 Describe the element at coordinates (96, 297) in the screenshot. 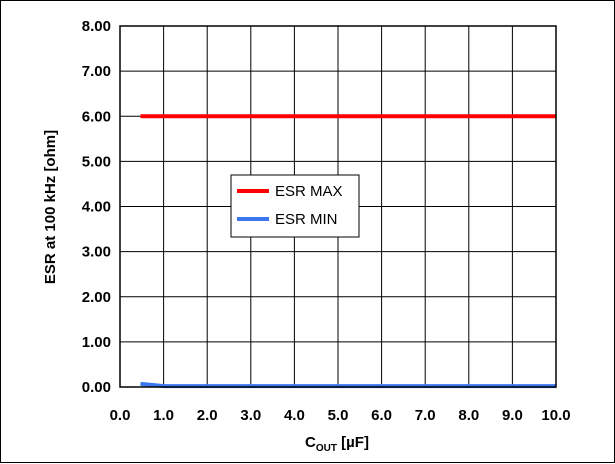

I see `y-tick-label: 2.00` at that location.